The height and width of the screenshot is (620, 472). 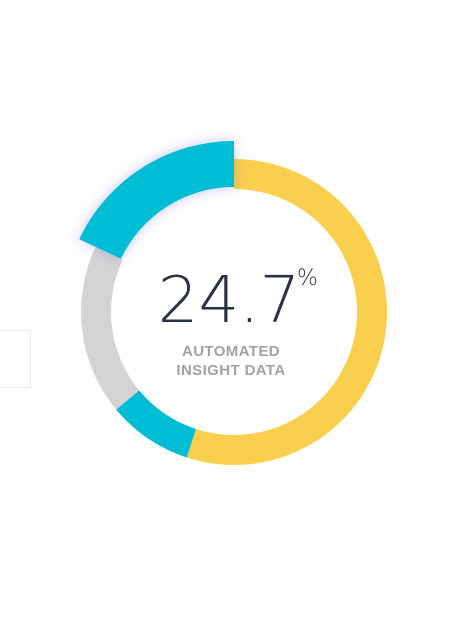 I want to click on svg-text: INSIGHT DATA, so click(x=230, y=370).